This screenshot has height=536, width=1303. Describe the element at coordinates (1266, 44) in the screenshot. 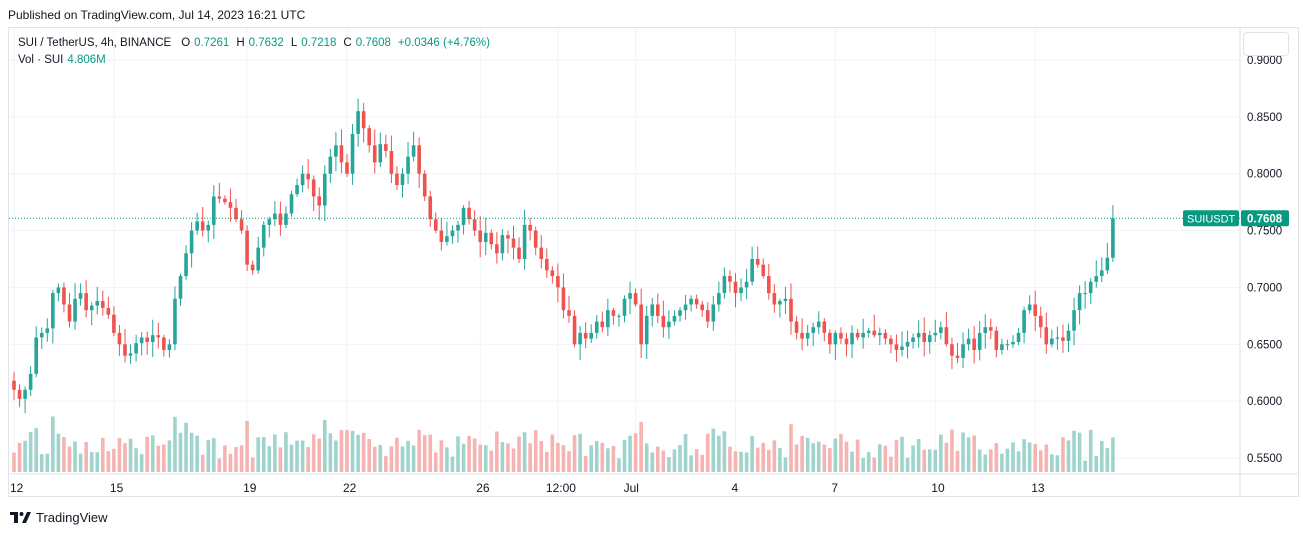

I see `snapshot-button` at that location.